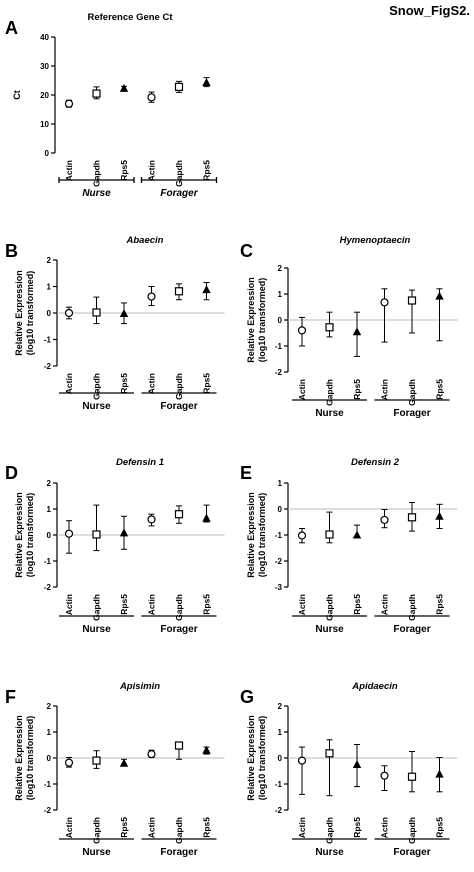 This screenshot has width=474, height=872. I want to click on chart-title: Defensin 1, so click(140, 462).